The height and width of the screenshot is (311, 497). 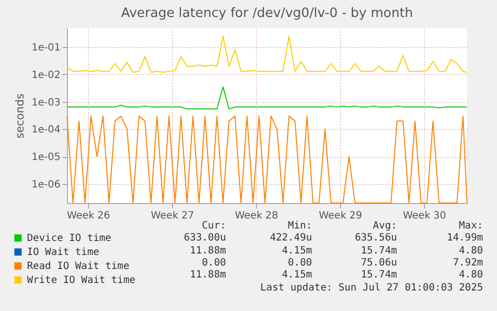 What do you see at coordinates (470, 226) in the screenshot?
I see `text: Max:` at bounding box center [470, 226].